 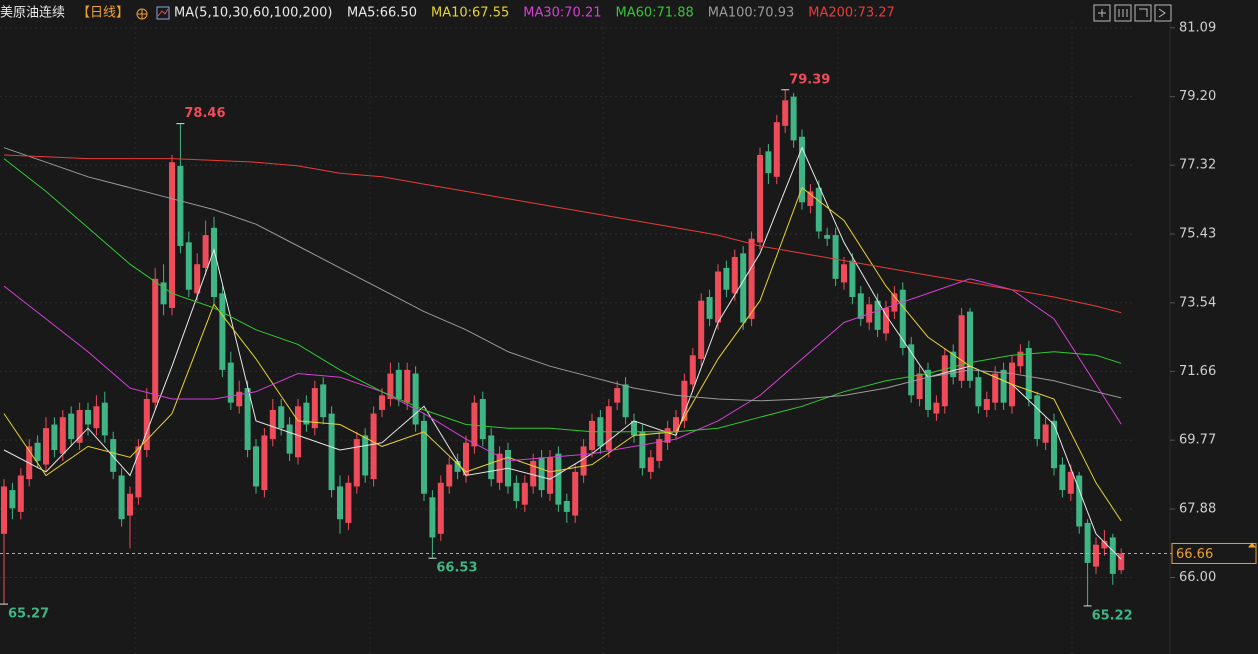 What do you see at coordinates (1197, 165) in the screenshot?
I see `y-tick-label: 77.32` at bounding box center [1197, 165].